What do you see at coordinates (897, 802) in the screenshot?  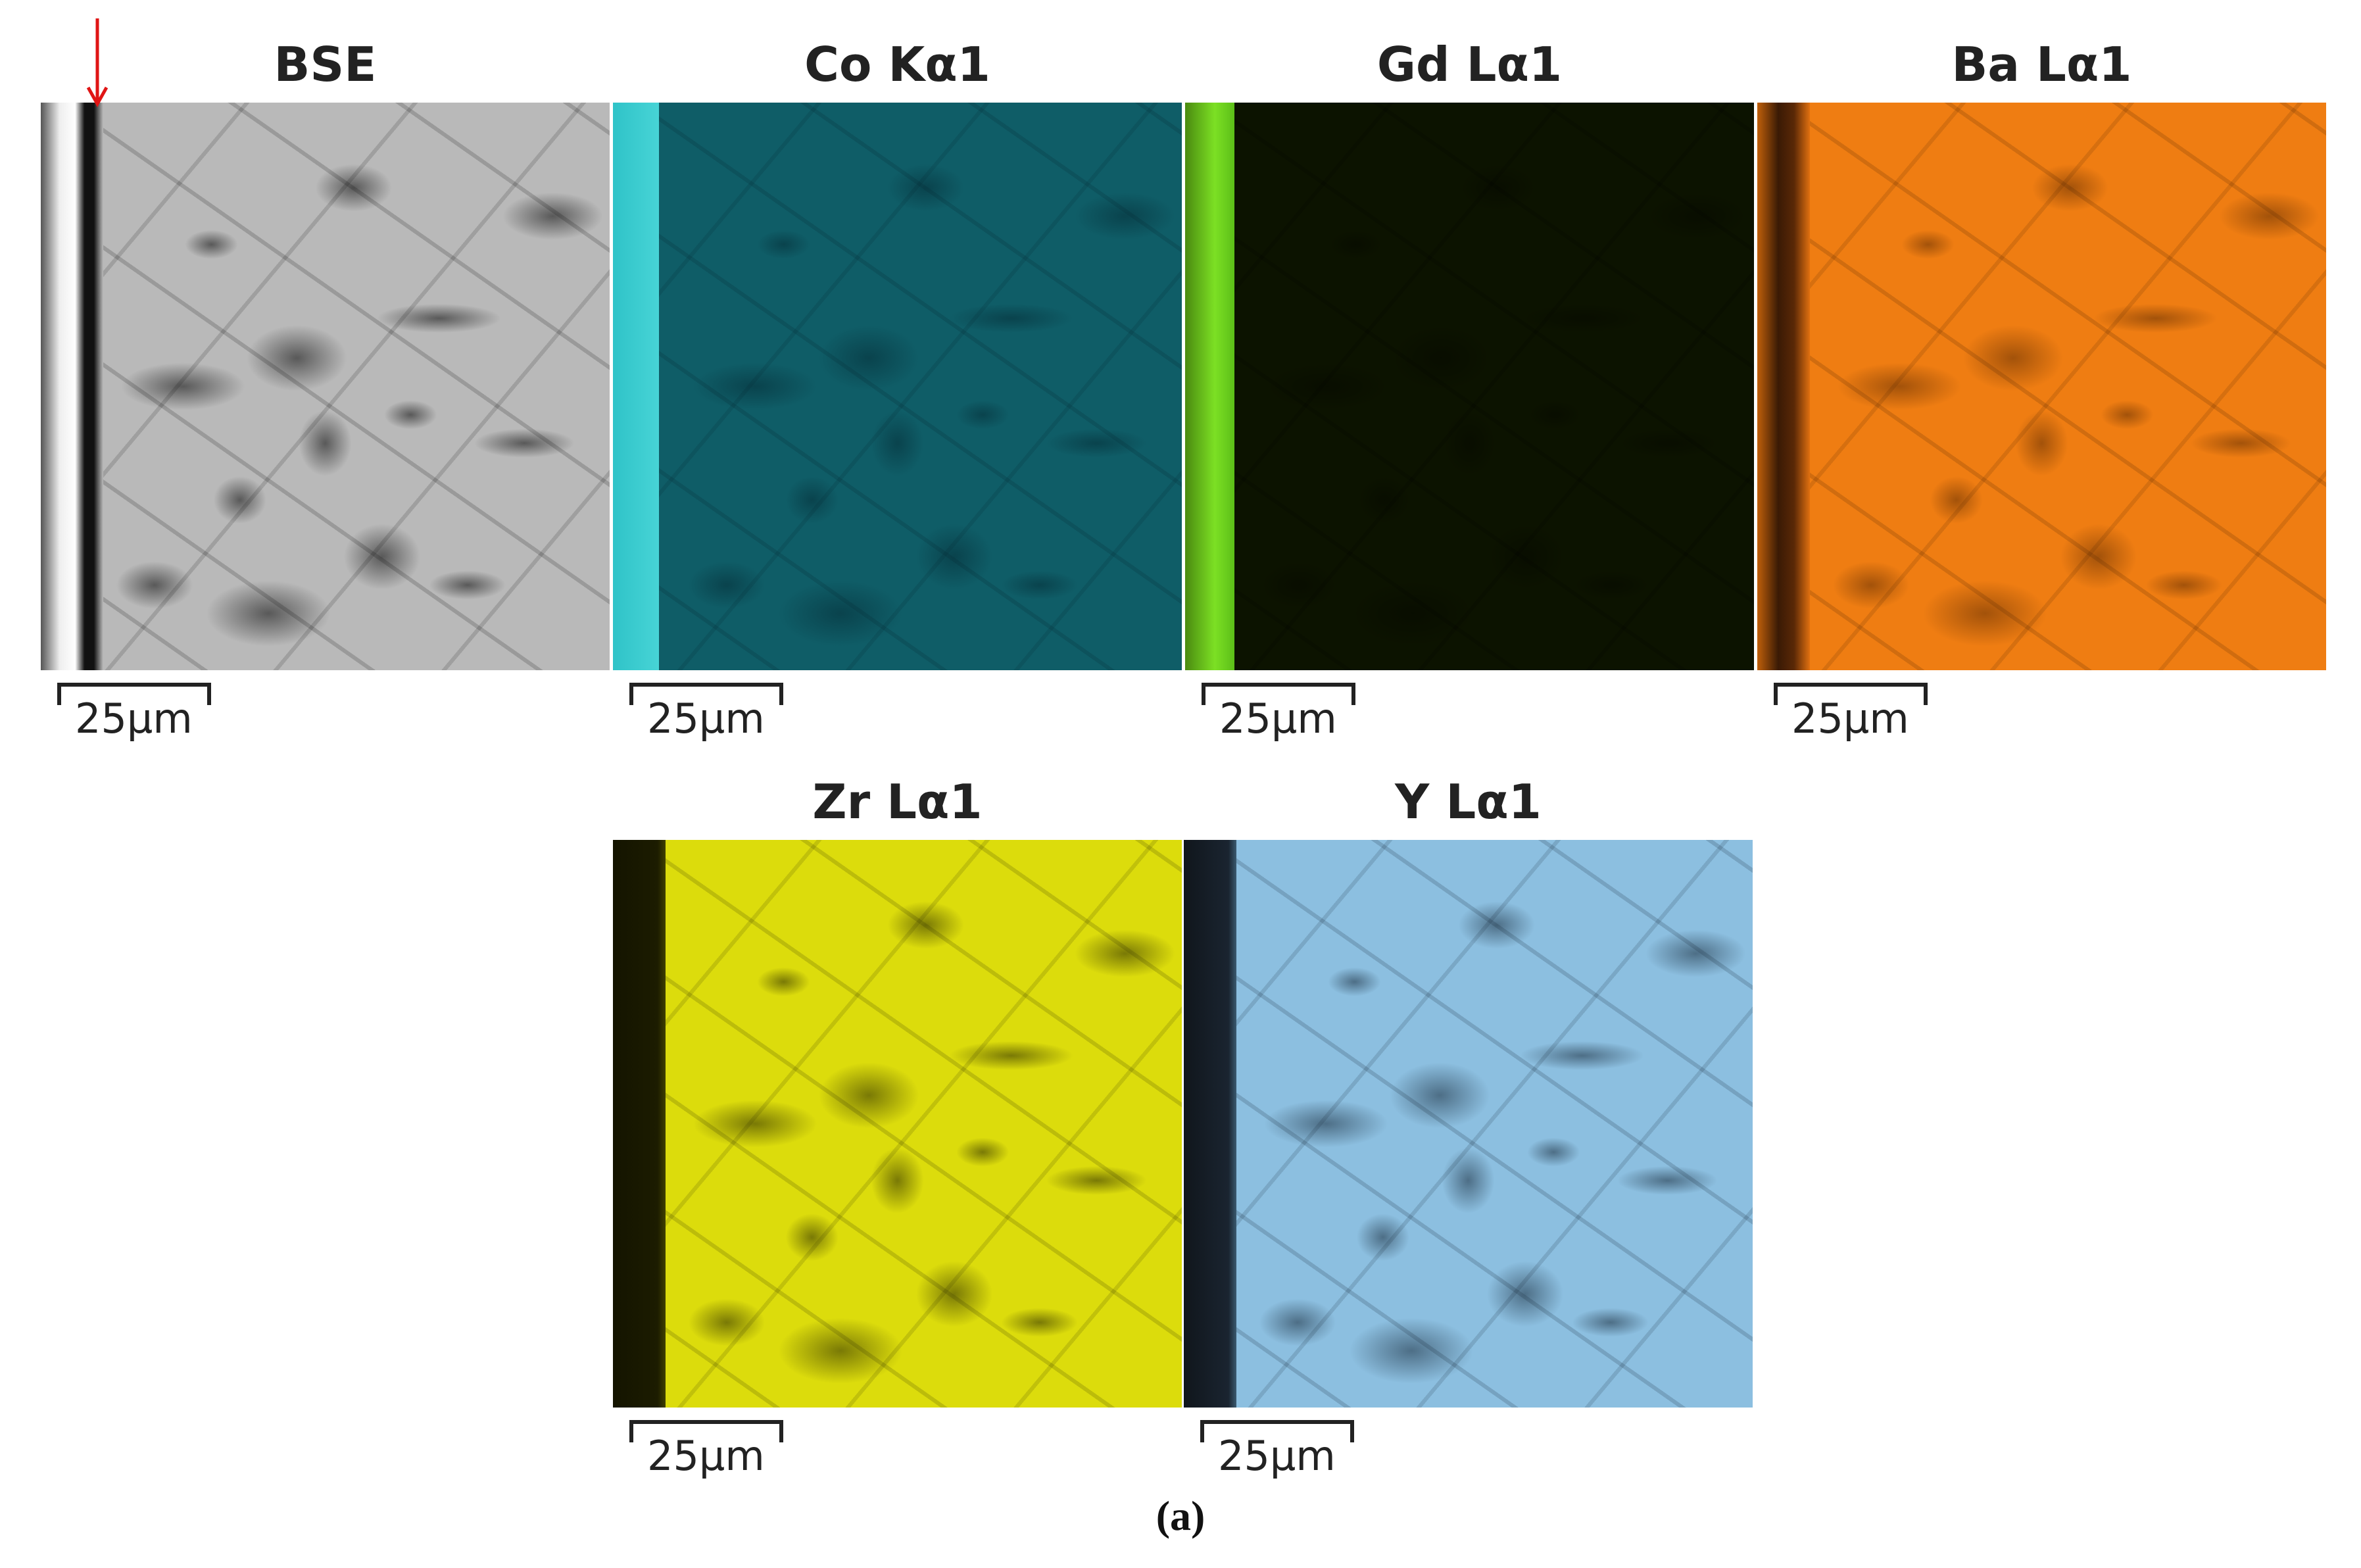 I see `panel-title: Zr Lα1` at bounding box center [897, 802].